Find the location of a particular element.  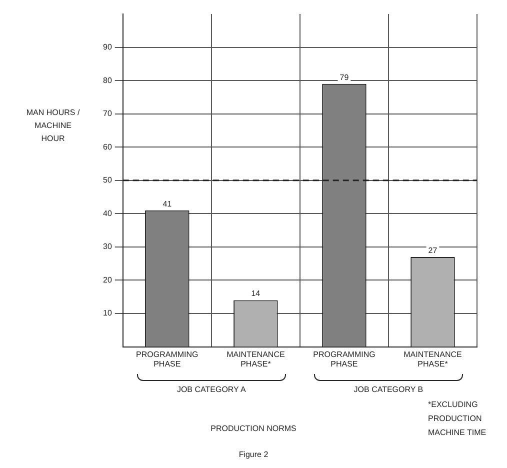

text: JOB CATEGORY B is located at coordinates (388, 389).